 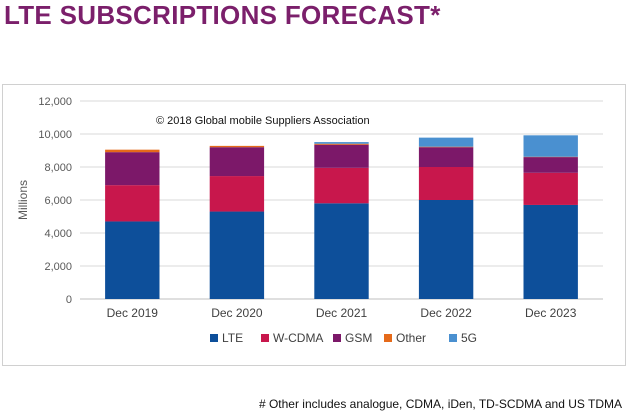 I want to click on x-tick-label: Dec 2019, so click(x=133, y=313).